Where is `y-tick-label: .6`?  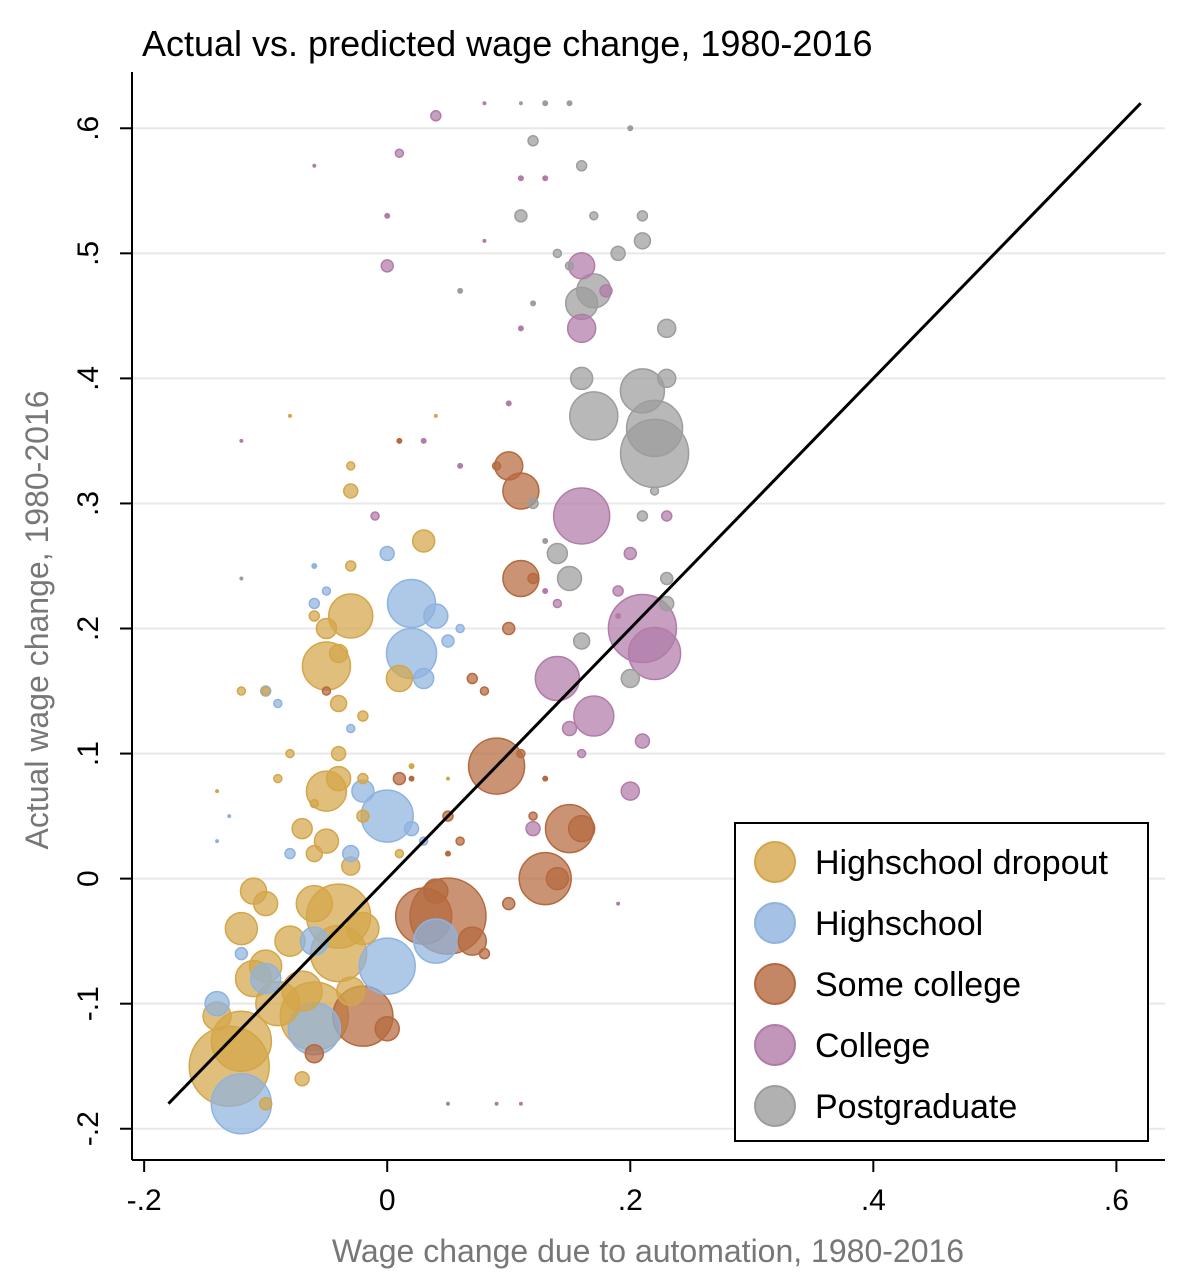 y-tick-label: .6 is located at coordinates (88, 128).